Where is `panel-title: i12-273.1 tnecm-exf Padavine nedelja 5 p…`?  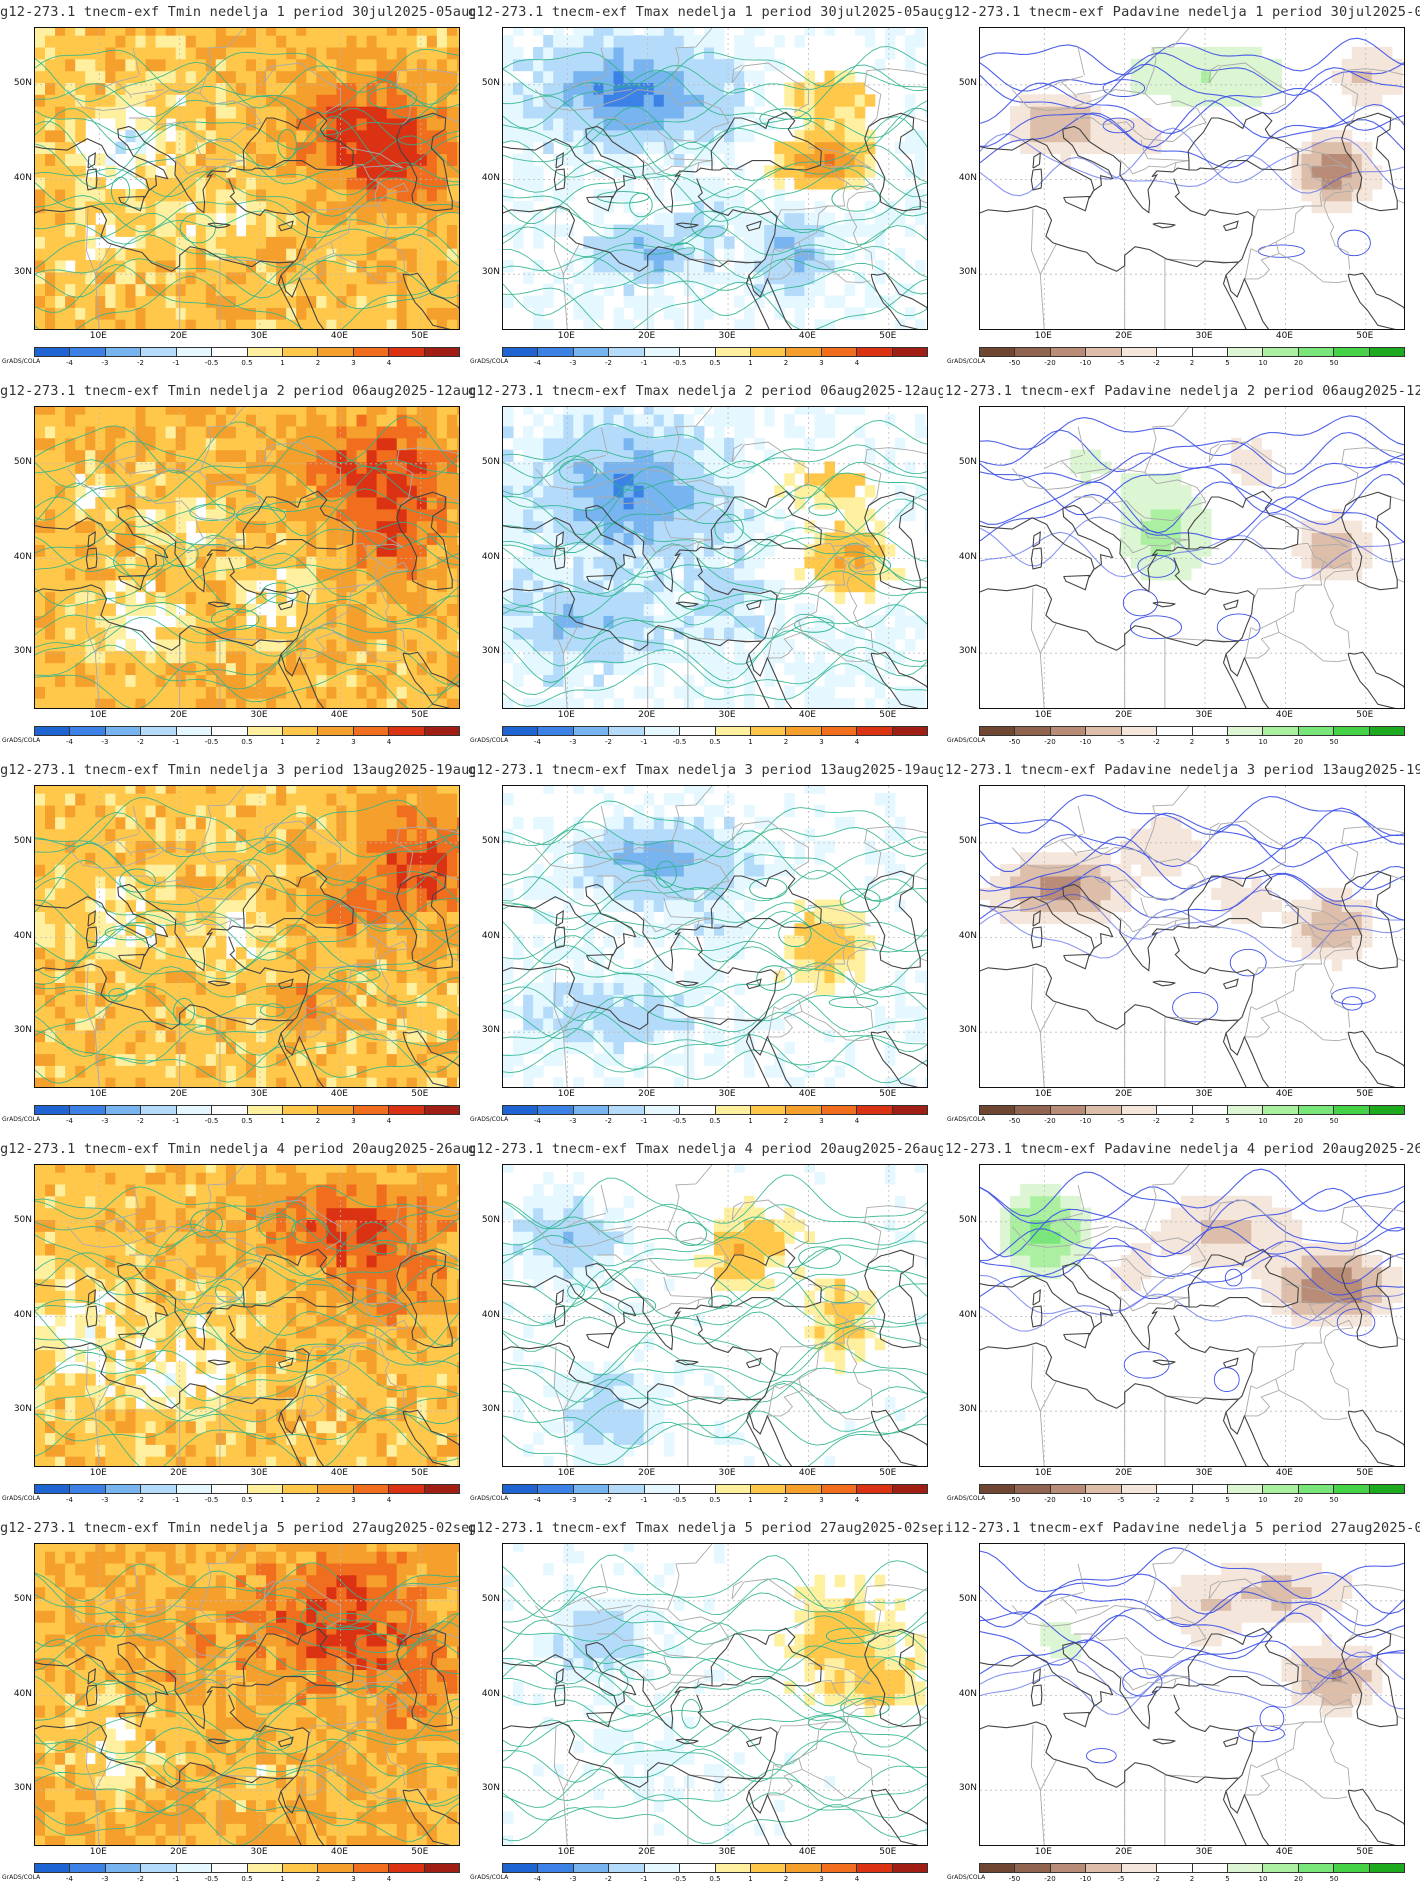
panel-title: i12-273.1 tnecm-exf Padavine nedelja 5 p… is located at coordinates (1182, 1528).